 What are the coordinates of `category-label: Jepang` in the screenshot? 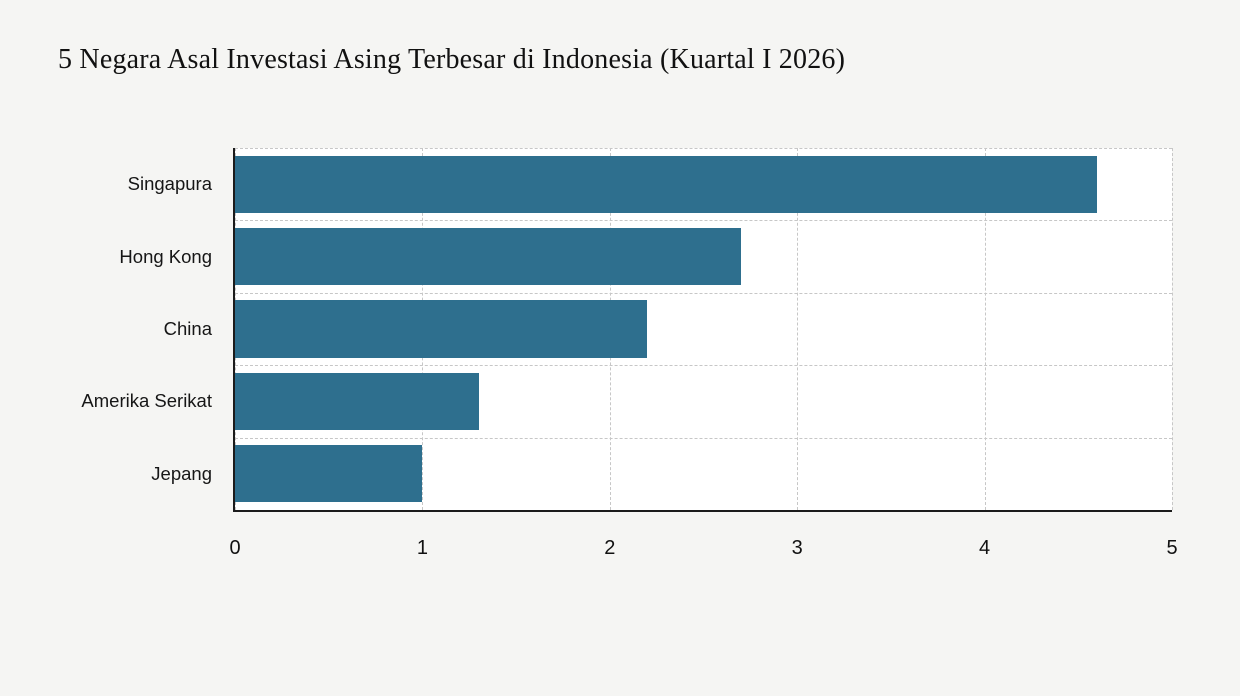 It's located at (181, 473).